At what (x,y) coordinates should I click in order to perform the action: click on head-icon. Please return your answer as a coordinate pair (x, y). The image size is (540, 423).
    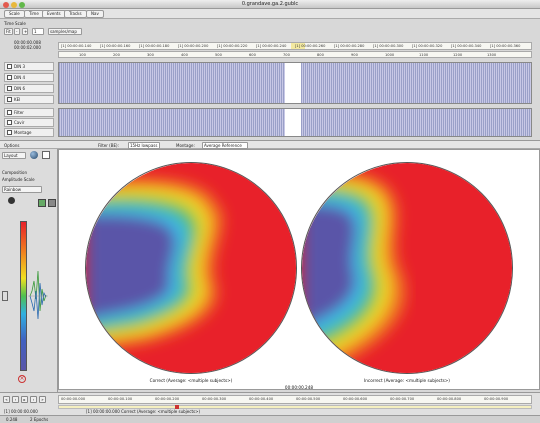
    Looking at the image, I should click on (11, 200).